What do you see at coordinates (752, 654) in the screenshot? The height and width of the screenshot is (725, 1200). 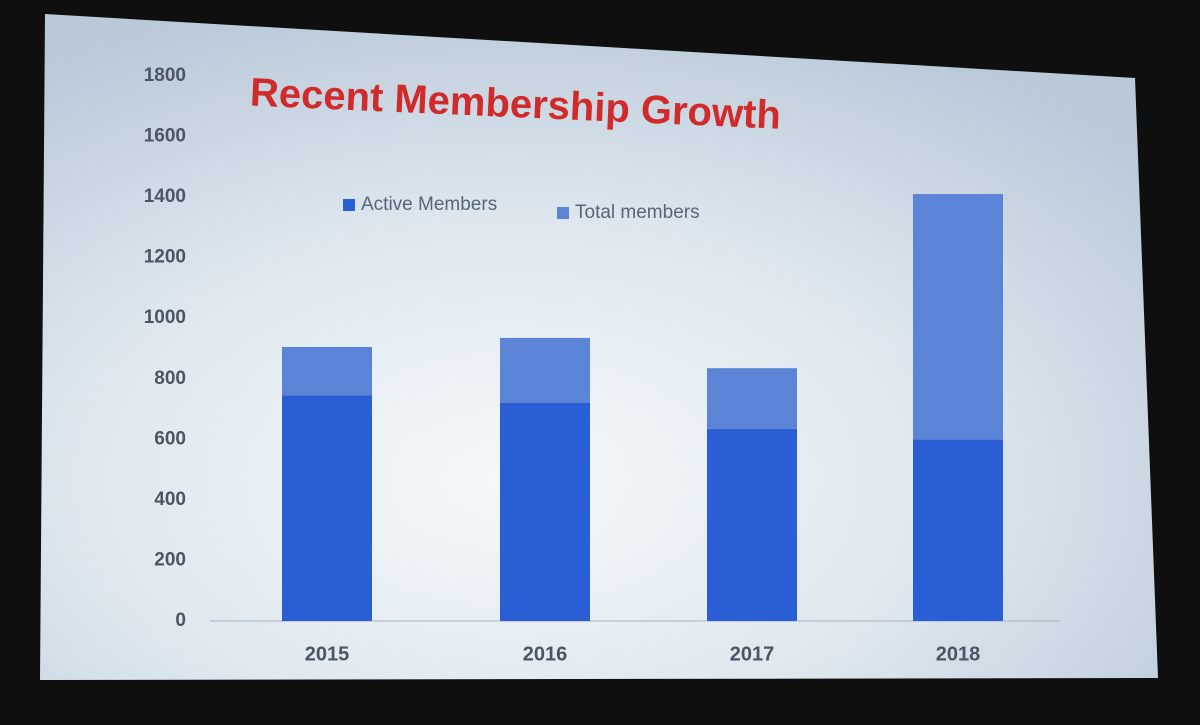 I see `x-tick-label: 2017` at bounding box center [752, 654].